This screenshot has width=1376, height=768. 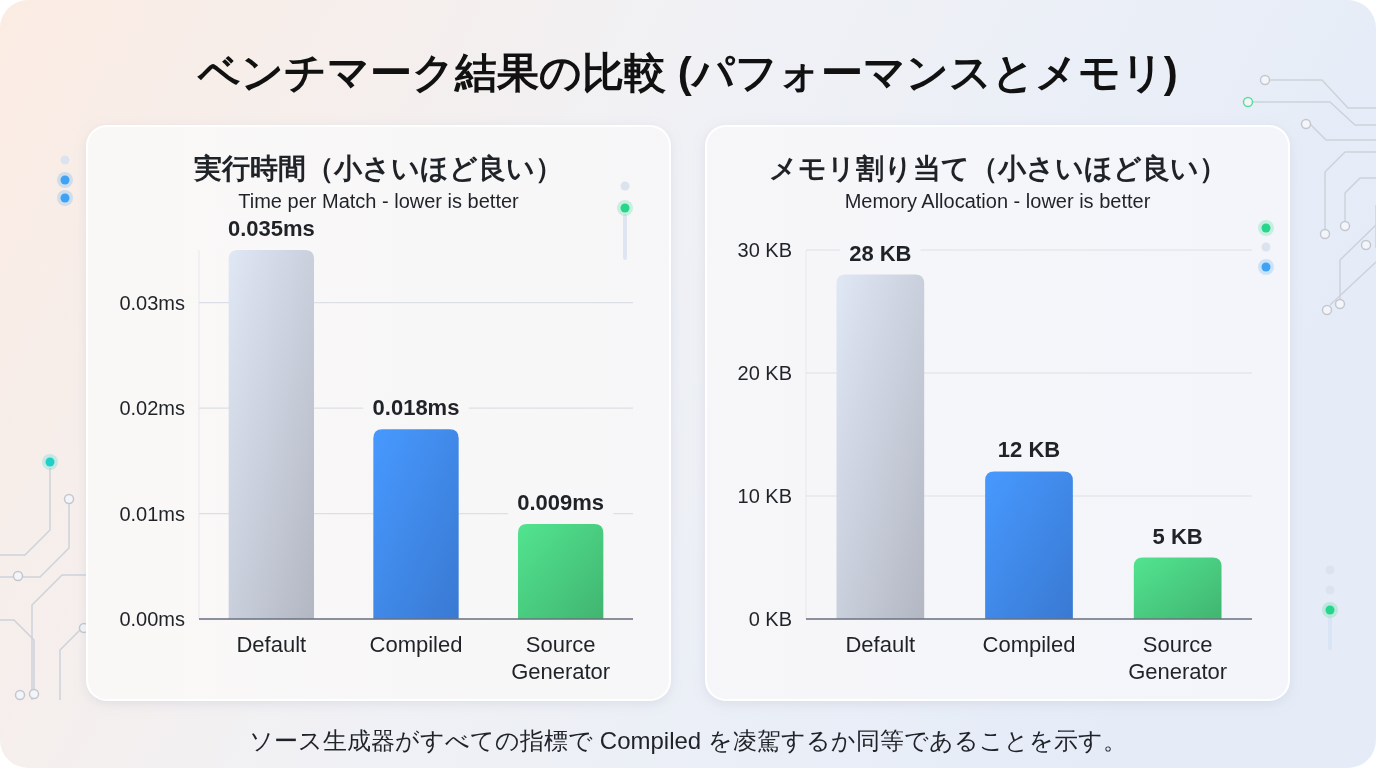 I want to click on data-label: 28 KB, so click(x=880, y=253).